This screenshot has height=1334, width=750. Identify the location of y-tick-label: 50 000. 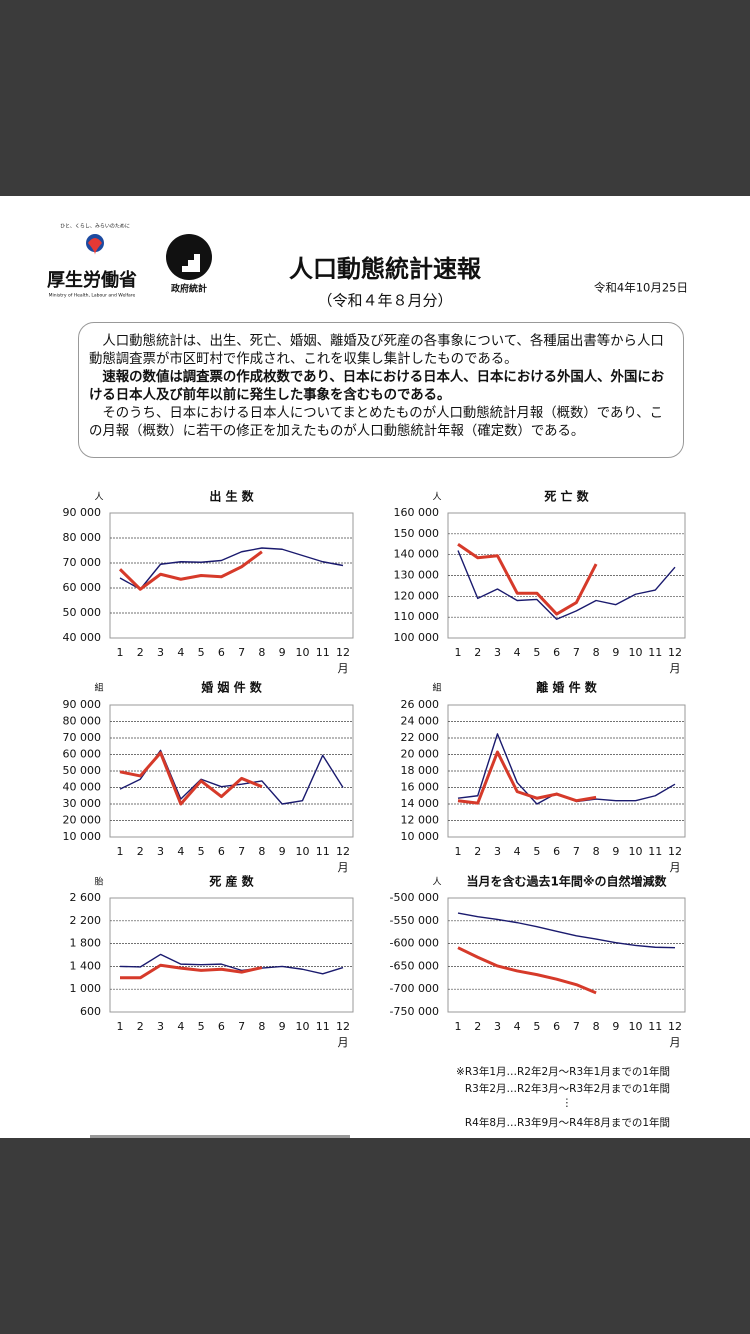
(82, 612).